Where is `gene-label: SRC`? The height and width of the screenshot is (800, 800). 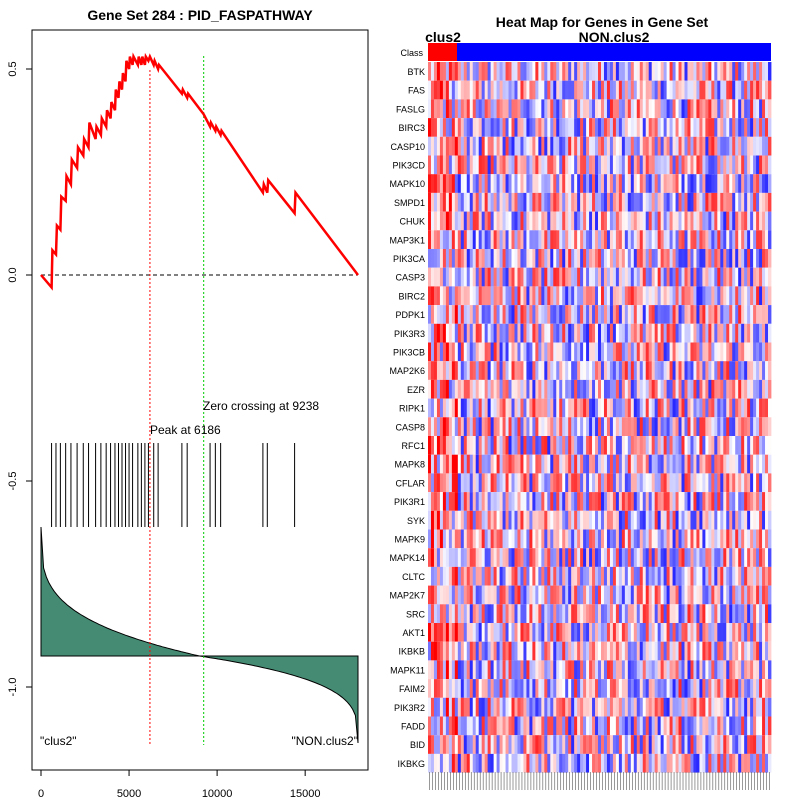
gene-label: SRC is located at coordinates (416, 614).